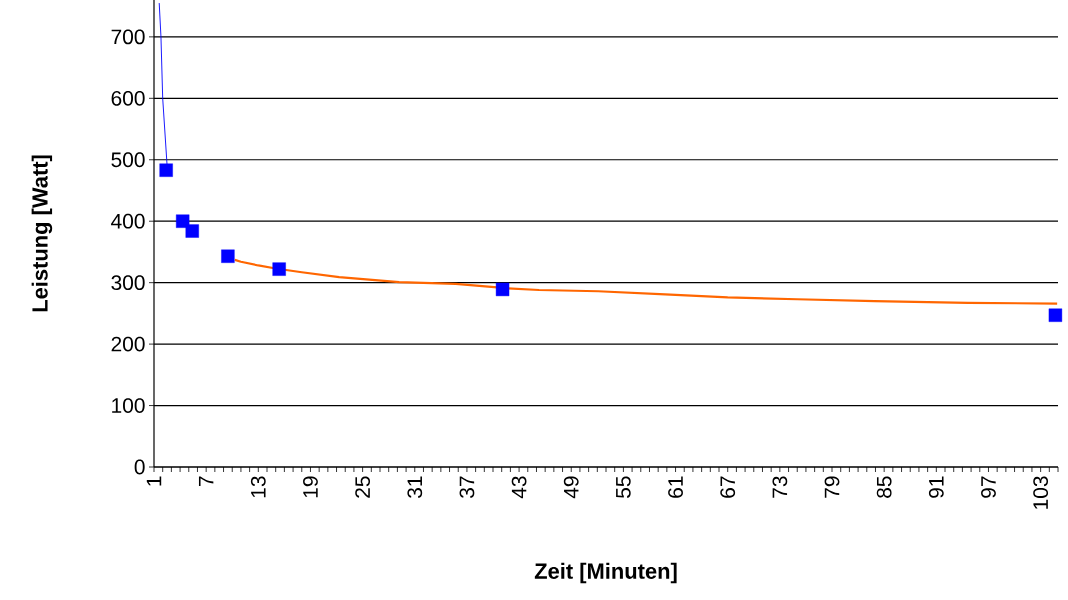  Describe the element at coordinates (42, 233) in the screenshot. I see `y-axis-title: Leistung [Watt]` at that location.